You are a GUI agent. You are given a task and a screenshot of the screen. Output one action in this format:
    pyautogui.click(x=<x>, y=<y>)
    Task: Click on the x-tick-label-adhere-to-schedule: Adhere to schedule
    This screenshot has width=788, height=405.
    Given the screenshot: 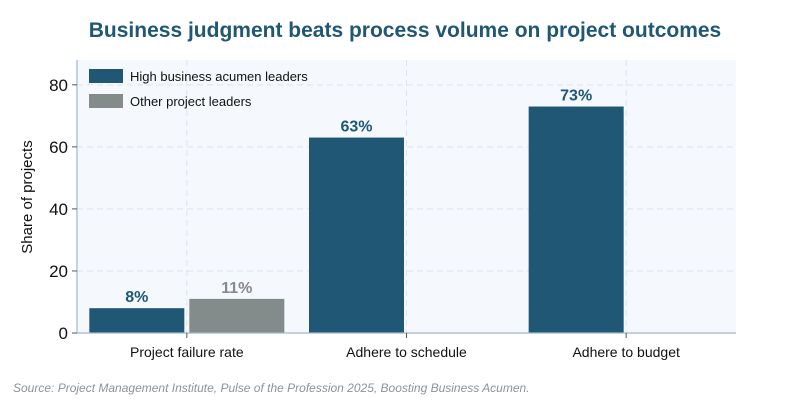 What is the action you would take?
    pyautogui.click(x=406, y=352)
    